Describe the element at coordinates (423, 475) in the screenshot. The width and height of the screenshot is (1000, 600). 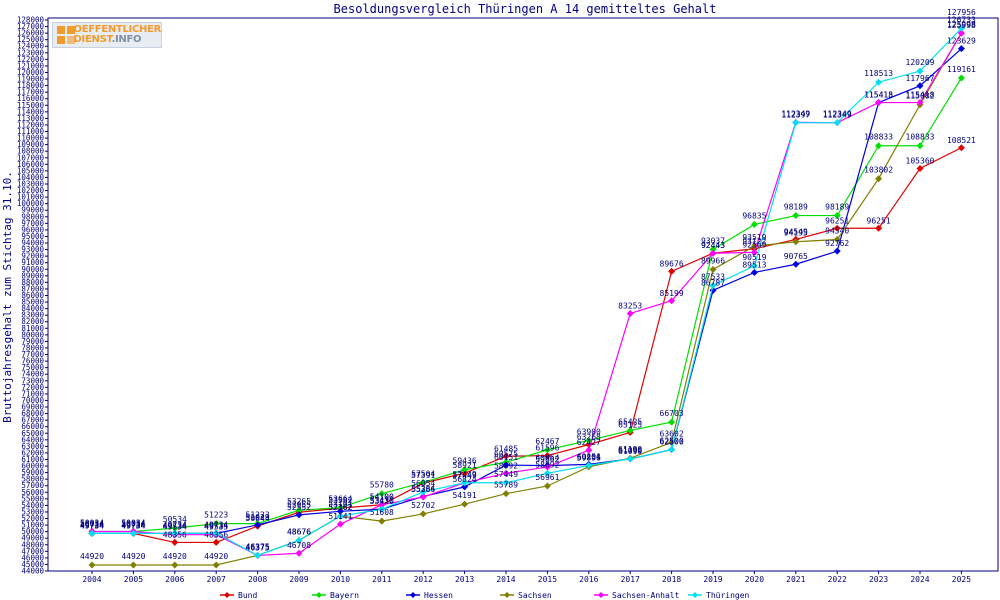
I see `data-label: 57391` at that location.